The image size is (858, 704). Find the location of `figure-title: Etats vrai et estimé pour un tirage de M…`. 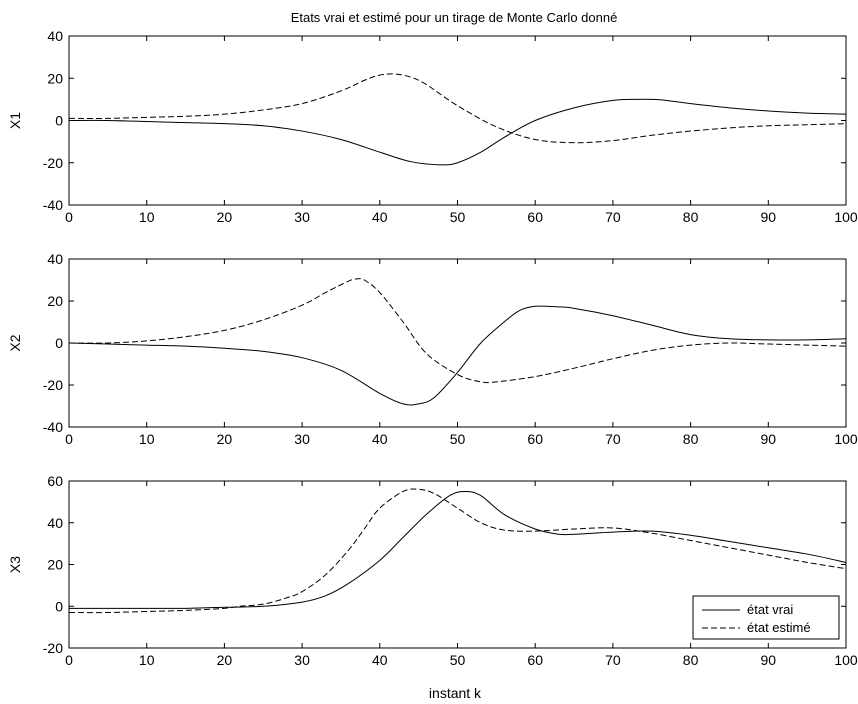

figure-title: Etats vrai et estimé pour un tirage de M… is located at coordinates (454, 17).